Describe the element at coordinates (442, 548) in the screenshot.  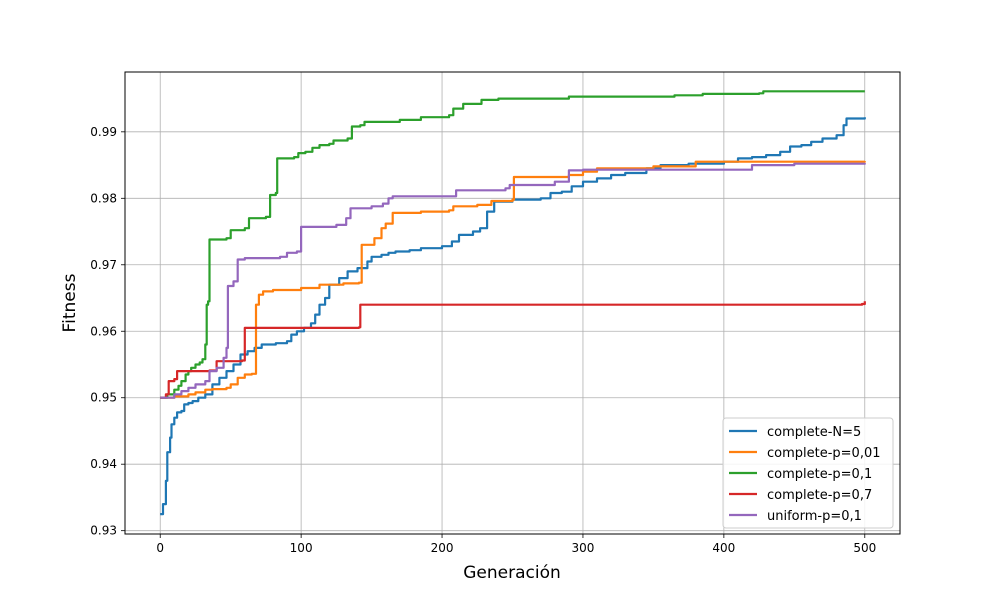
I see `x-tick-label: 200` at that location.